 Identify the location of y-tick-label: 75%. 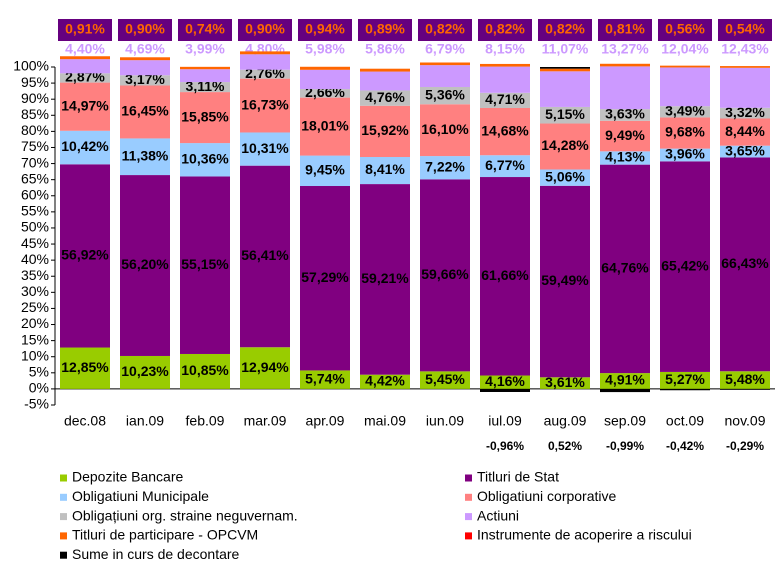
(35, 146).